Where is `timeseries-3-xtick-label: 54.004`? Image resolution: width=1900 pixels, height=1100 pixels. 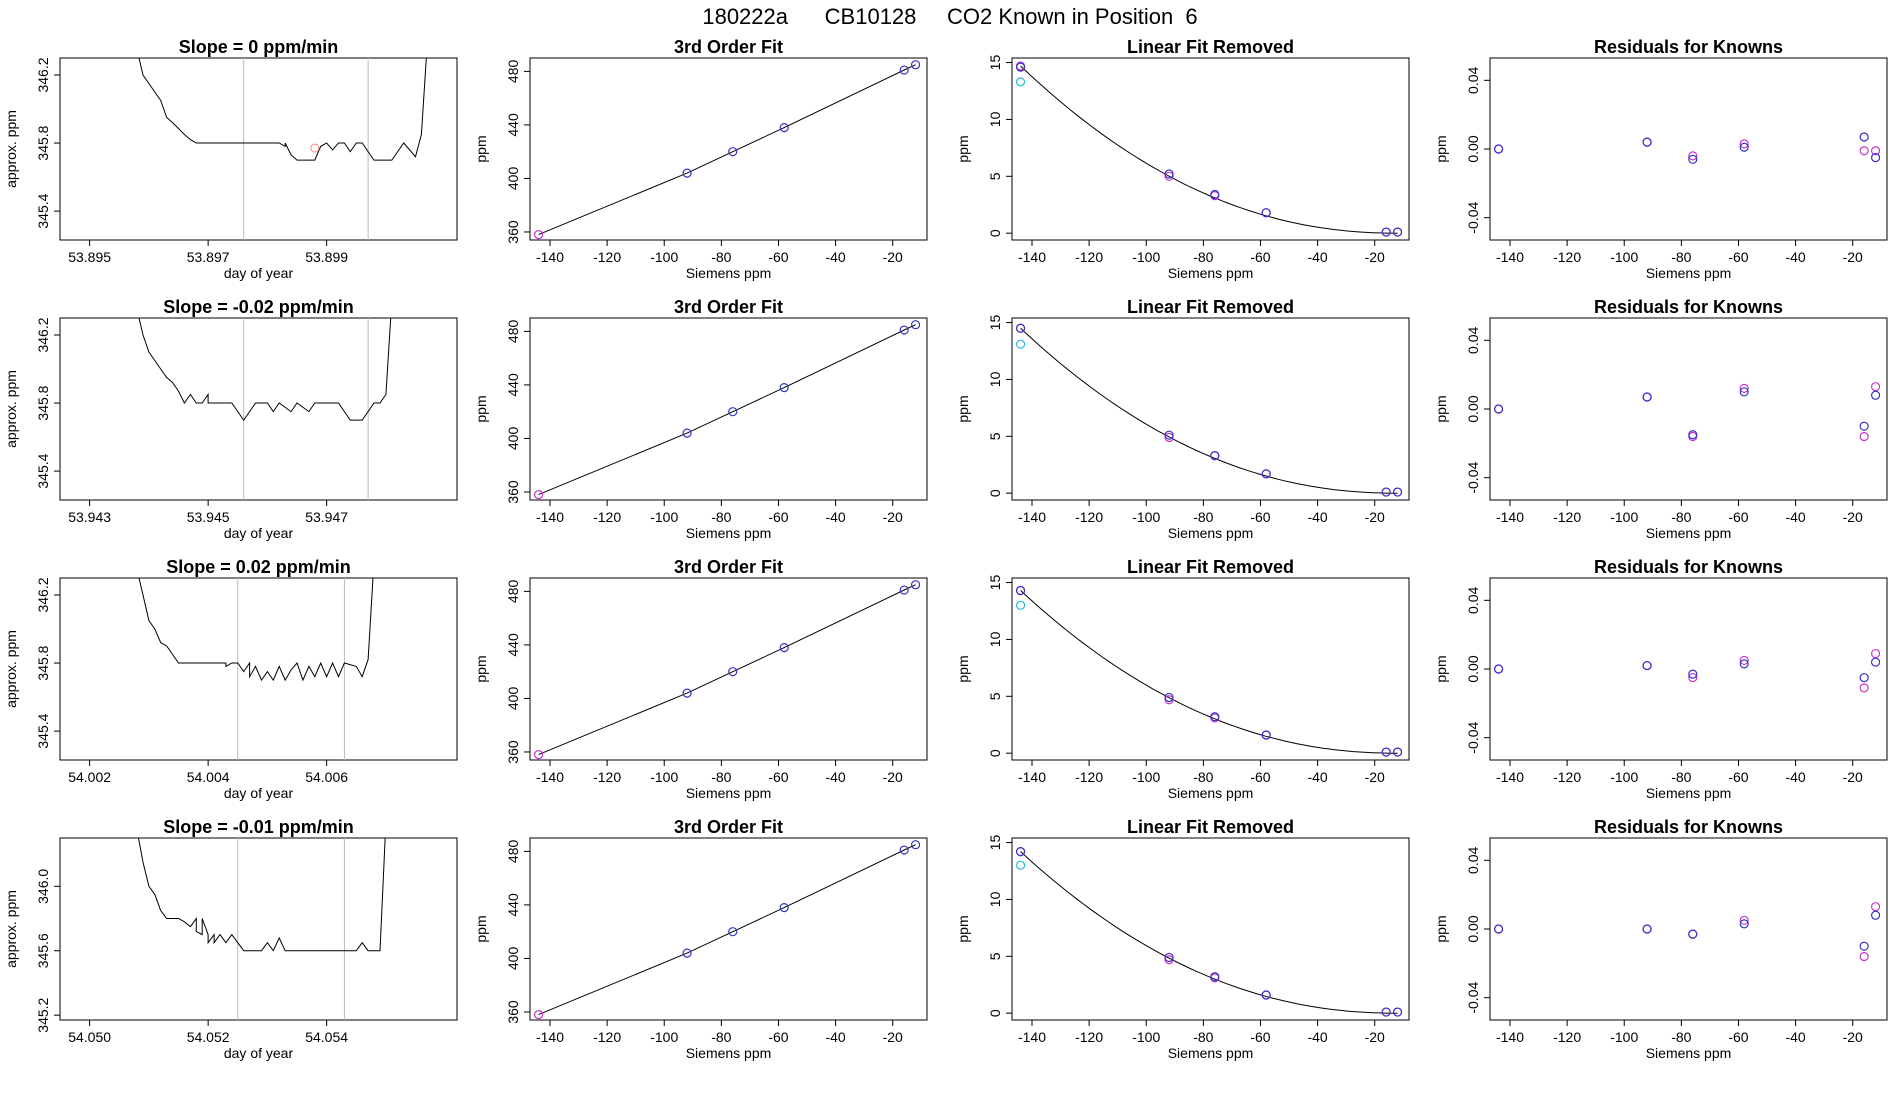
timeseries-3-xtick-label: 54.004 is located at coordinates (208, 777).